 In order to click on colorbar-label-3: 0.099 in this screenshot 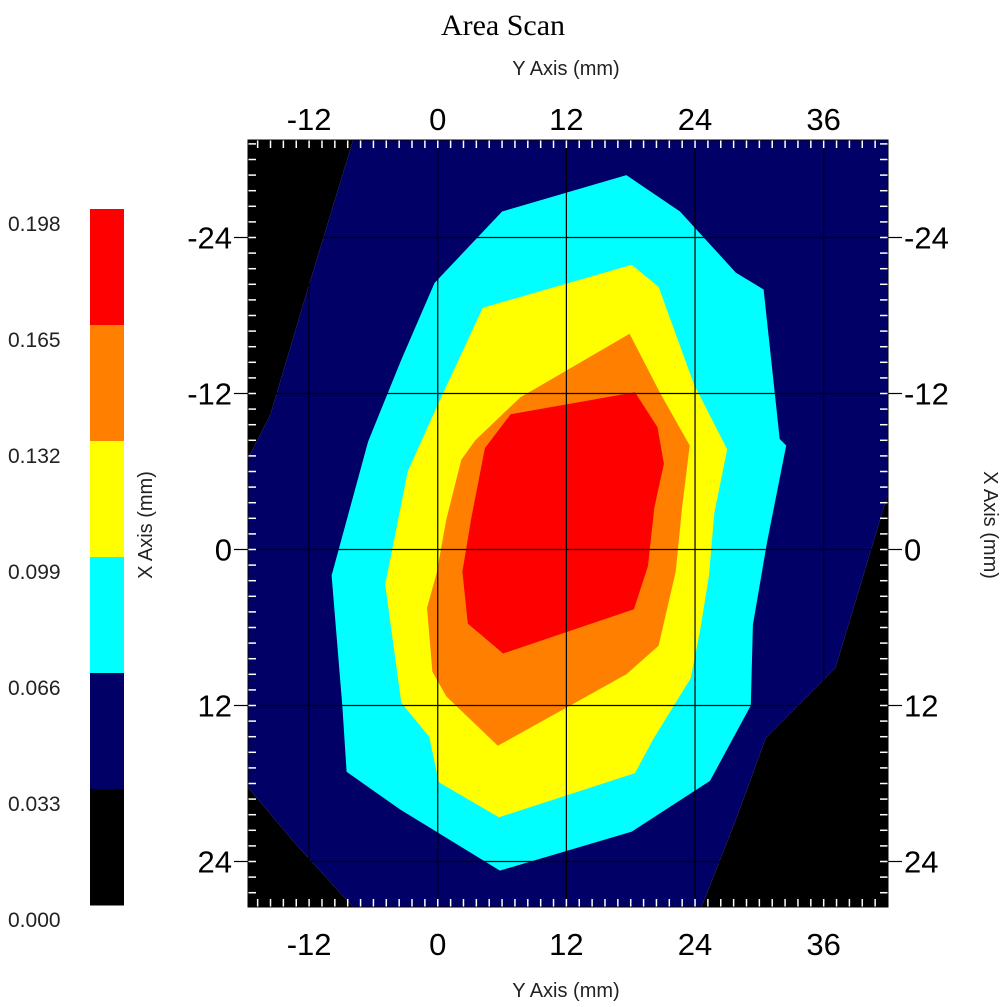, I will do `click(34, 572)`.